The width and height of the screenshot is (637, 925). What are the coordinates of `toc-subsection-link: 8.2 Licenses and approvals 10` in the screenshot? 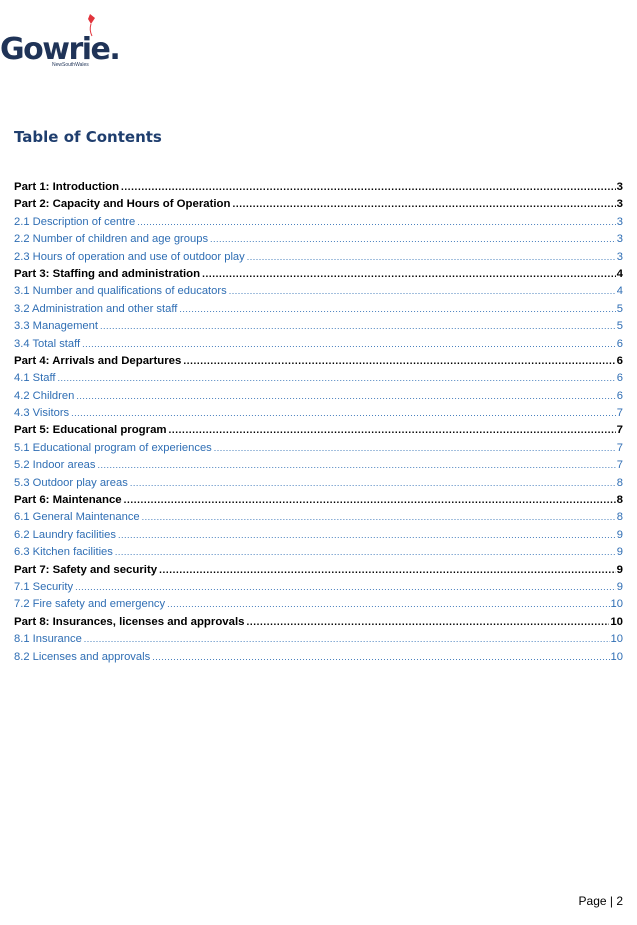 It's located at (318, 657).